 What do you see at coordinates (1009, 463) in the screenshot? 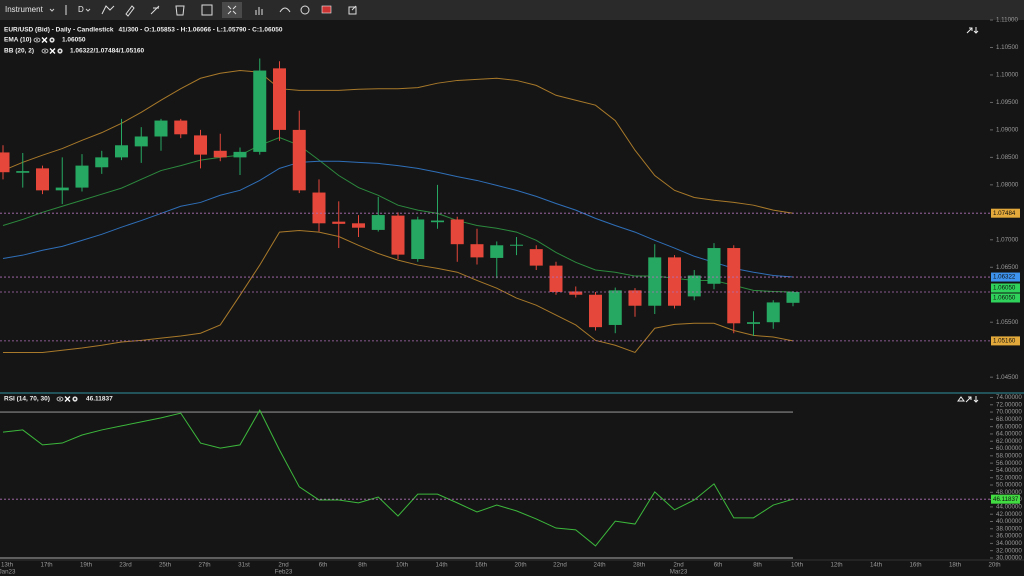
I see `y-tick-label: 56.00000` at bounding box center [1009, 463].